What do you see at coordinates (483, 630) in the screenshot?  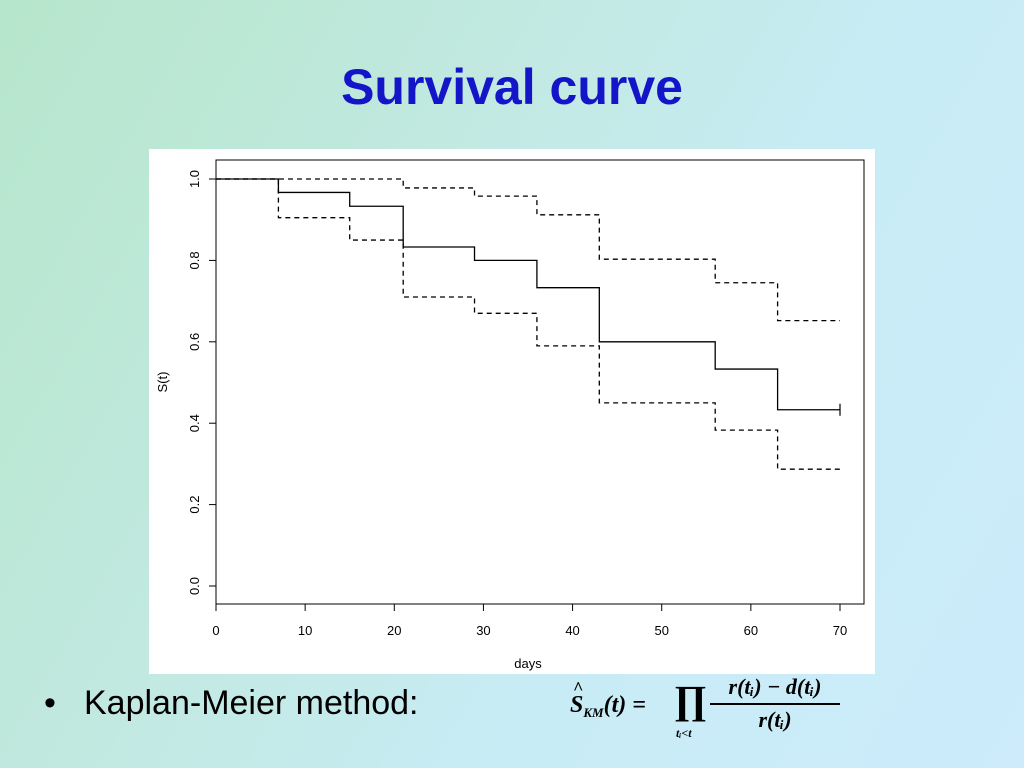 I see `x-tick-label-3: 30` at bounding box center [483, 630].